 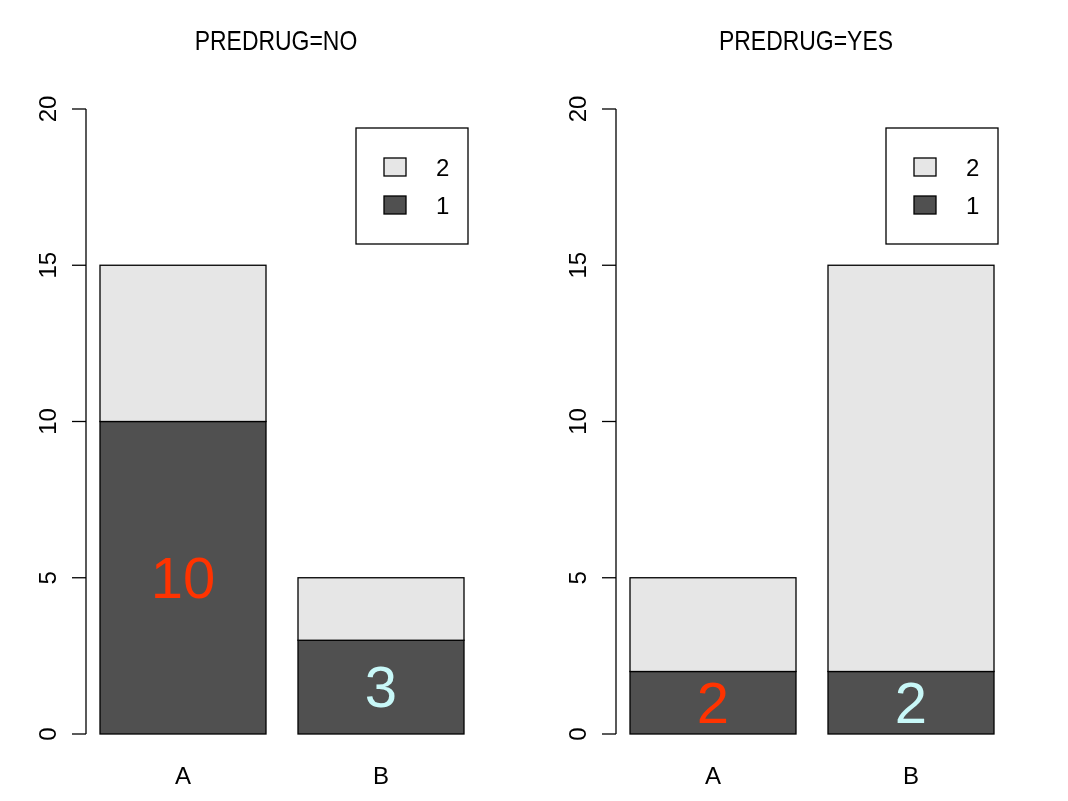 What do you see at coordinates (806, 40) in the screenshot?
I see `chart-title: PREDRUG=YES` at bounding box center [806, 40].